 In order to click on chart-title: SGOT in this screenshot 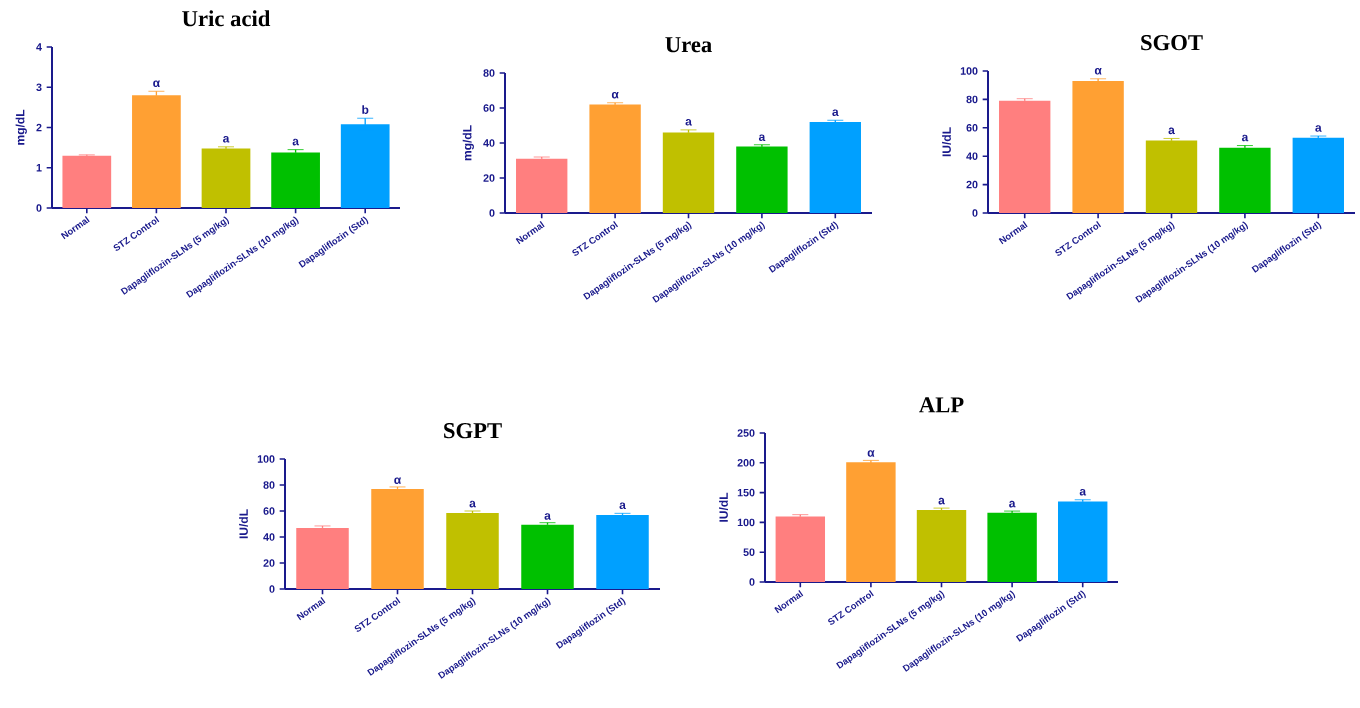, I will do `click(1172, 43)`.